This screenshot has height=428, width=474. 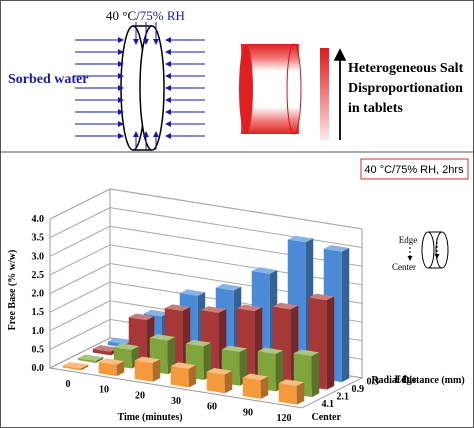 What do you see at coordinates (248, 412) in the screenshot?
I see `x-tick-label: 90` at bounding box center [248, 412].